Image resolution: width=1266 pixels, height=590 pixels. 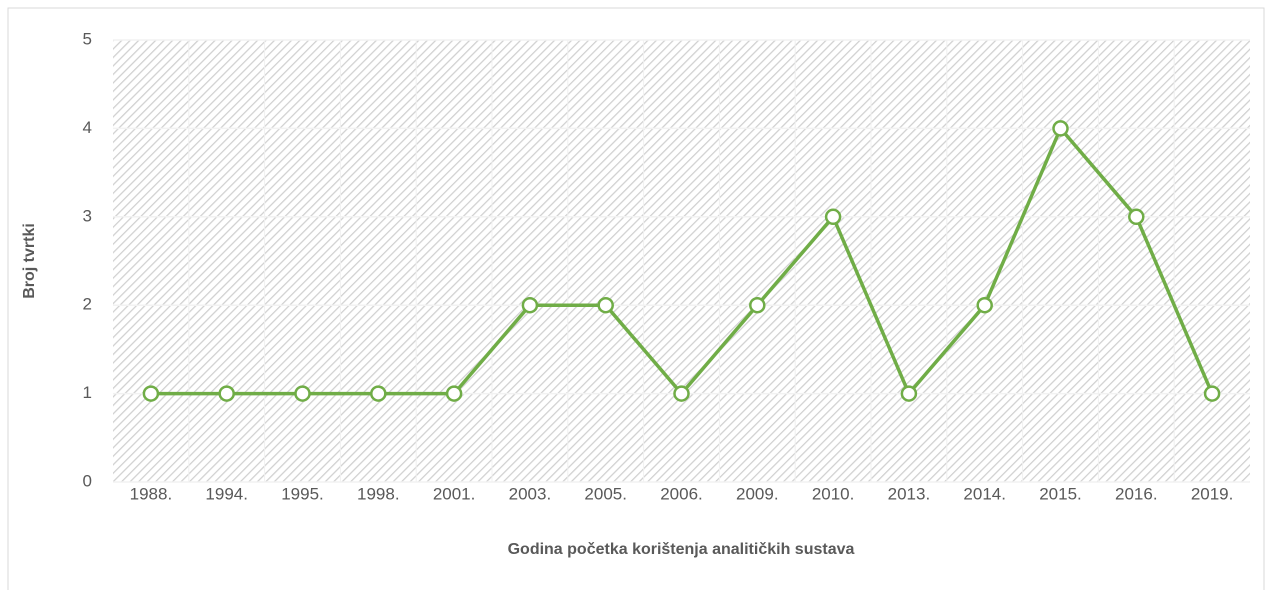 I want to click on y-axis-title: Broj tvrtki, so click(x=29, y=261).